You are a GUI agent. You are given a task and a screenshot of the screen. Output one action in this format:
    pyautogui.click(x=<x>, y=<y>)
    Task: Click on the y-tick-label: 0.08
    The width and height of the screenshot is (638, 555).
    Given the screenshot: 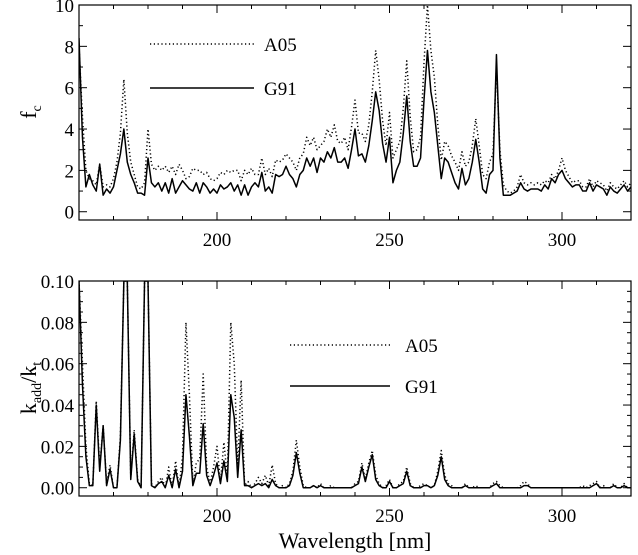 What is the action you would take?
    pyautogui.click(x=57, y=323)
    